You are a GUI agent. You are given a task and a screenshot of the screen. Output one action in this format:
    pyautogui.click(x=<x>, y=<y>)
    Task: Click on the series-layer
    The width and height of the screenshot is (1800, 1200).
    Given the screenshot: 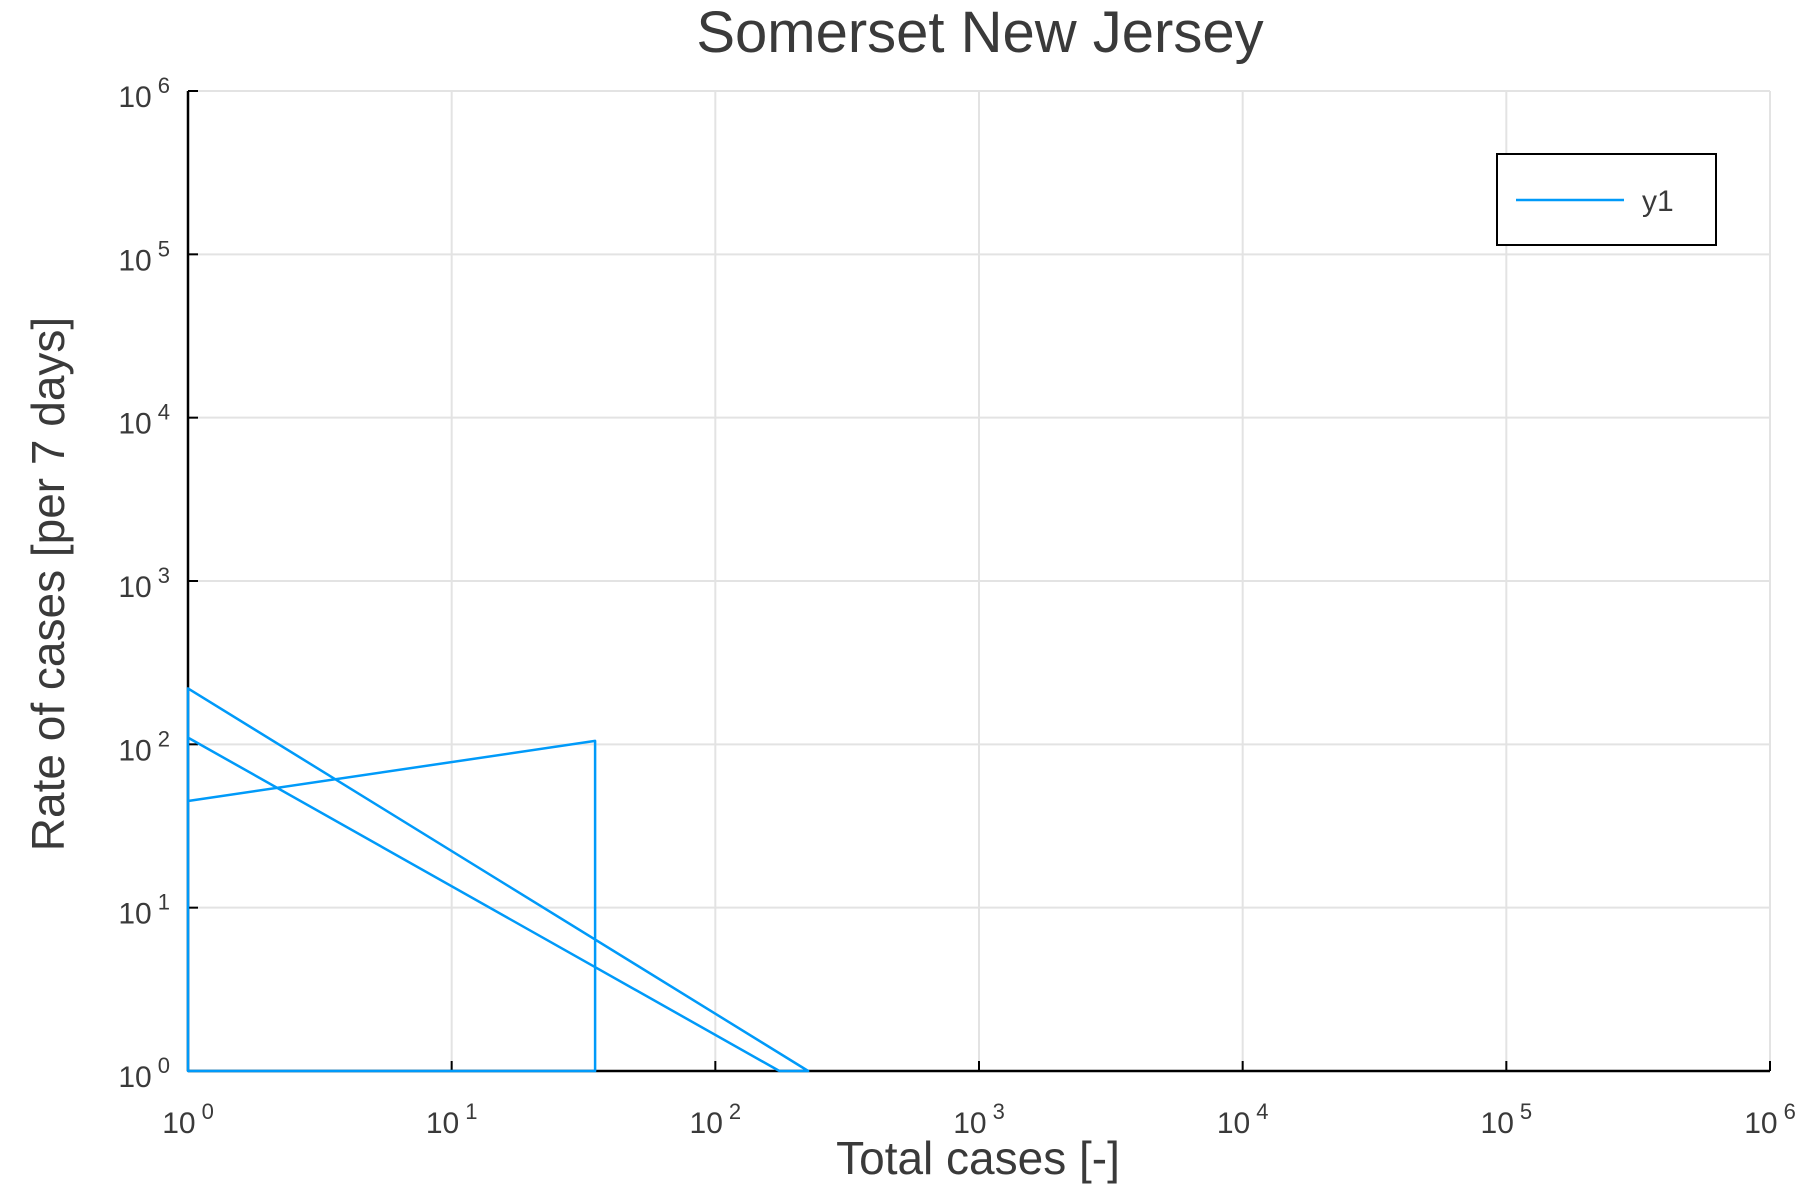 What is the action you would take?
    pyautogui.click(x=498, y=880)
    